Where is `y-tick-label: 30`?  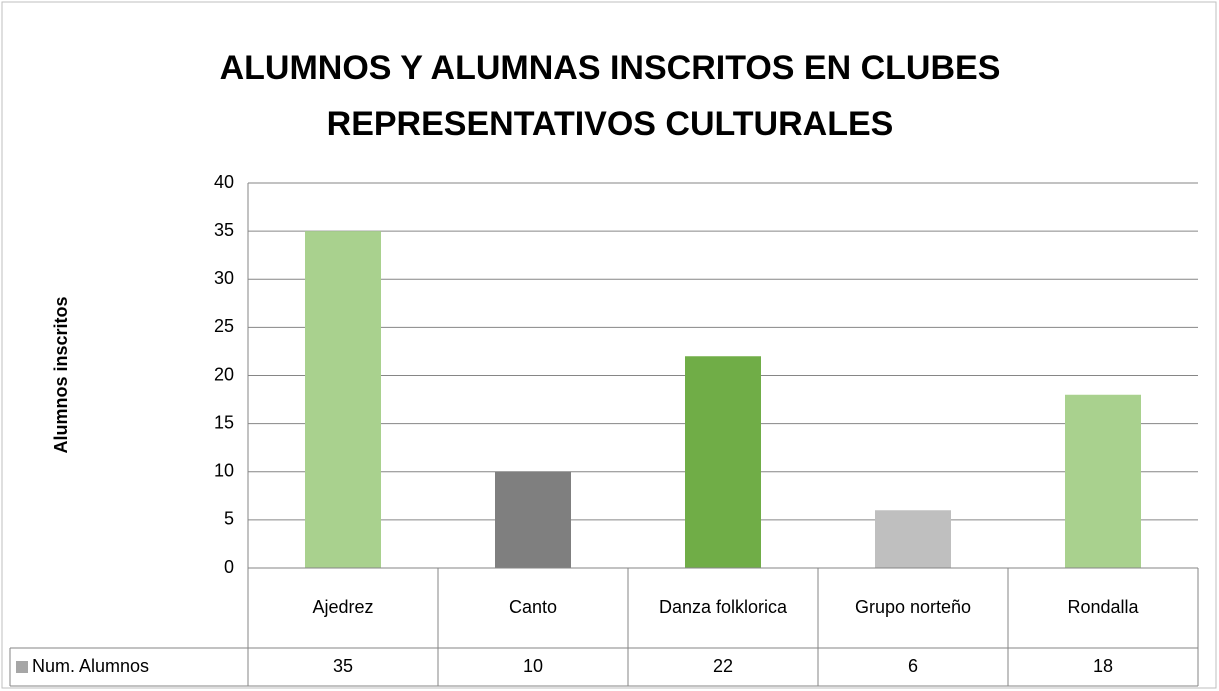
y-tick-label: 30 is located at coordinates (224, 278).